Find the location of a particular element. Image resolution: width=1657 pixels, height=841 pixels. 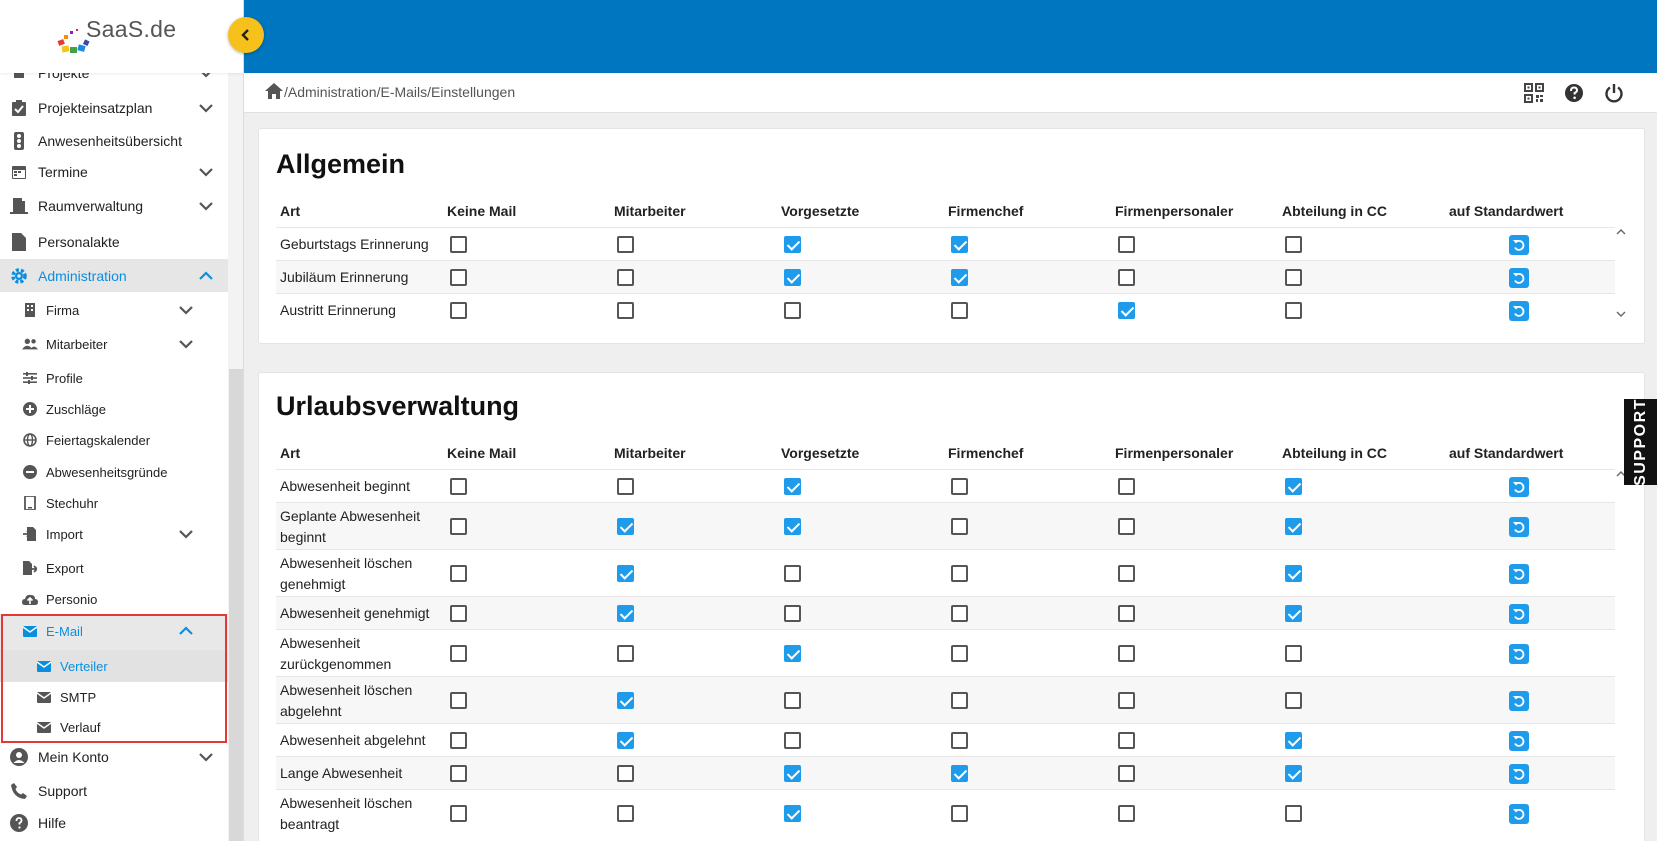

sidebar-scrollbar-thumb is located at coordinates (236, 605).